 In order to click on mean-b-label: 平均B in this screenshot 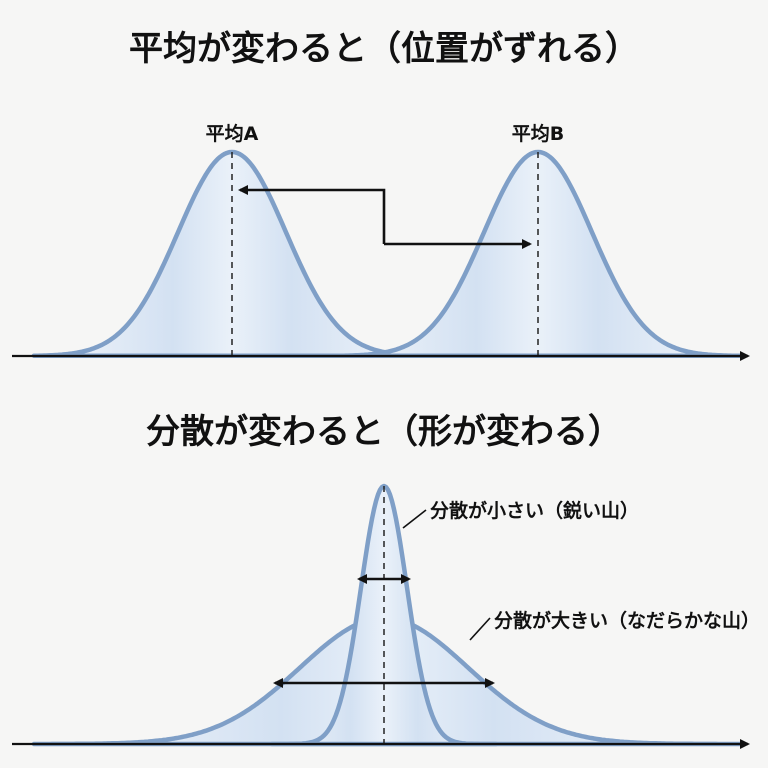, I will do `click(538, 133)`.